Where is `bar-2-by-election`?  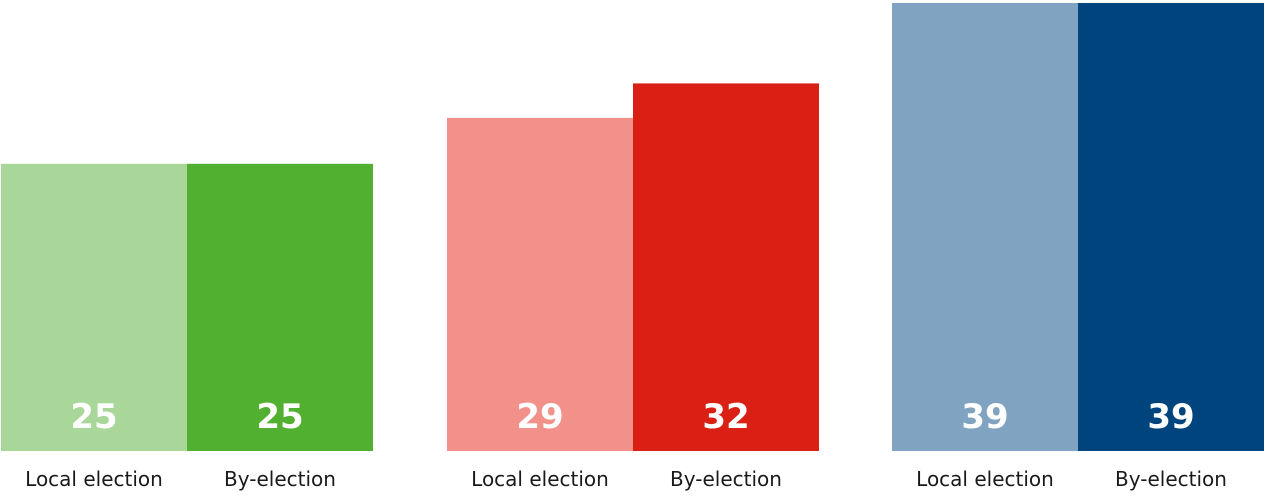
bar-2-by-election is located at coordinates (726, 267).